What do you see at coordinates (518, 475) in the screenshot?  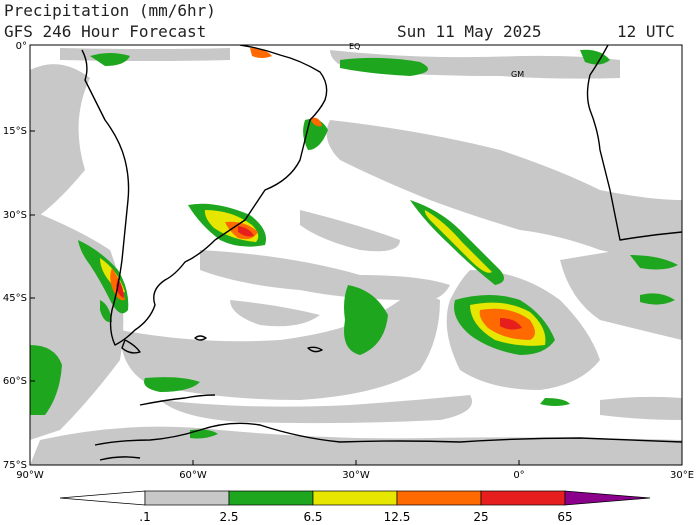 I see `lon-label-0: 0°` at bounding box center [518, 475].